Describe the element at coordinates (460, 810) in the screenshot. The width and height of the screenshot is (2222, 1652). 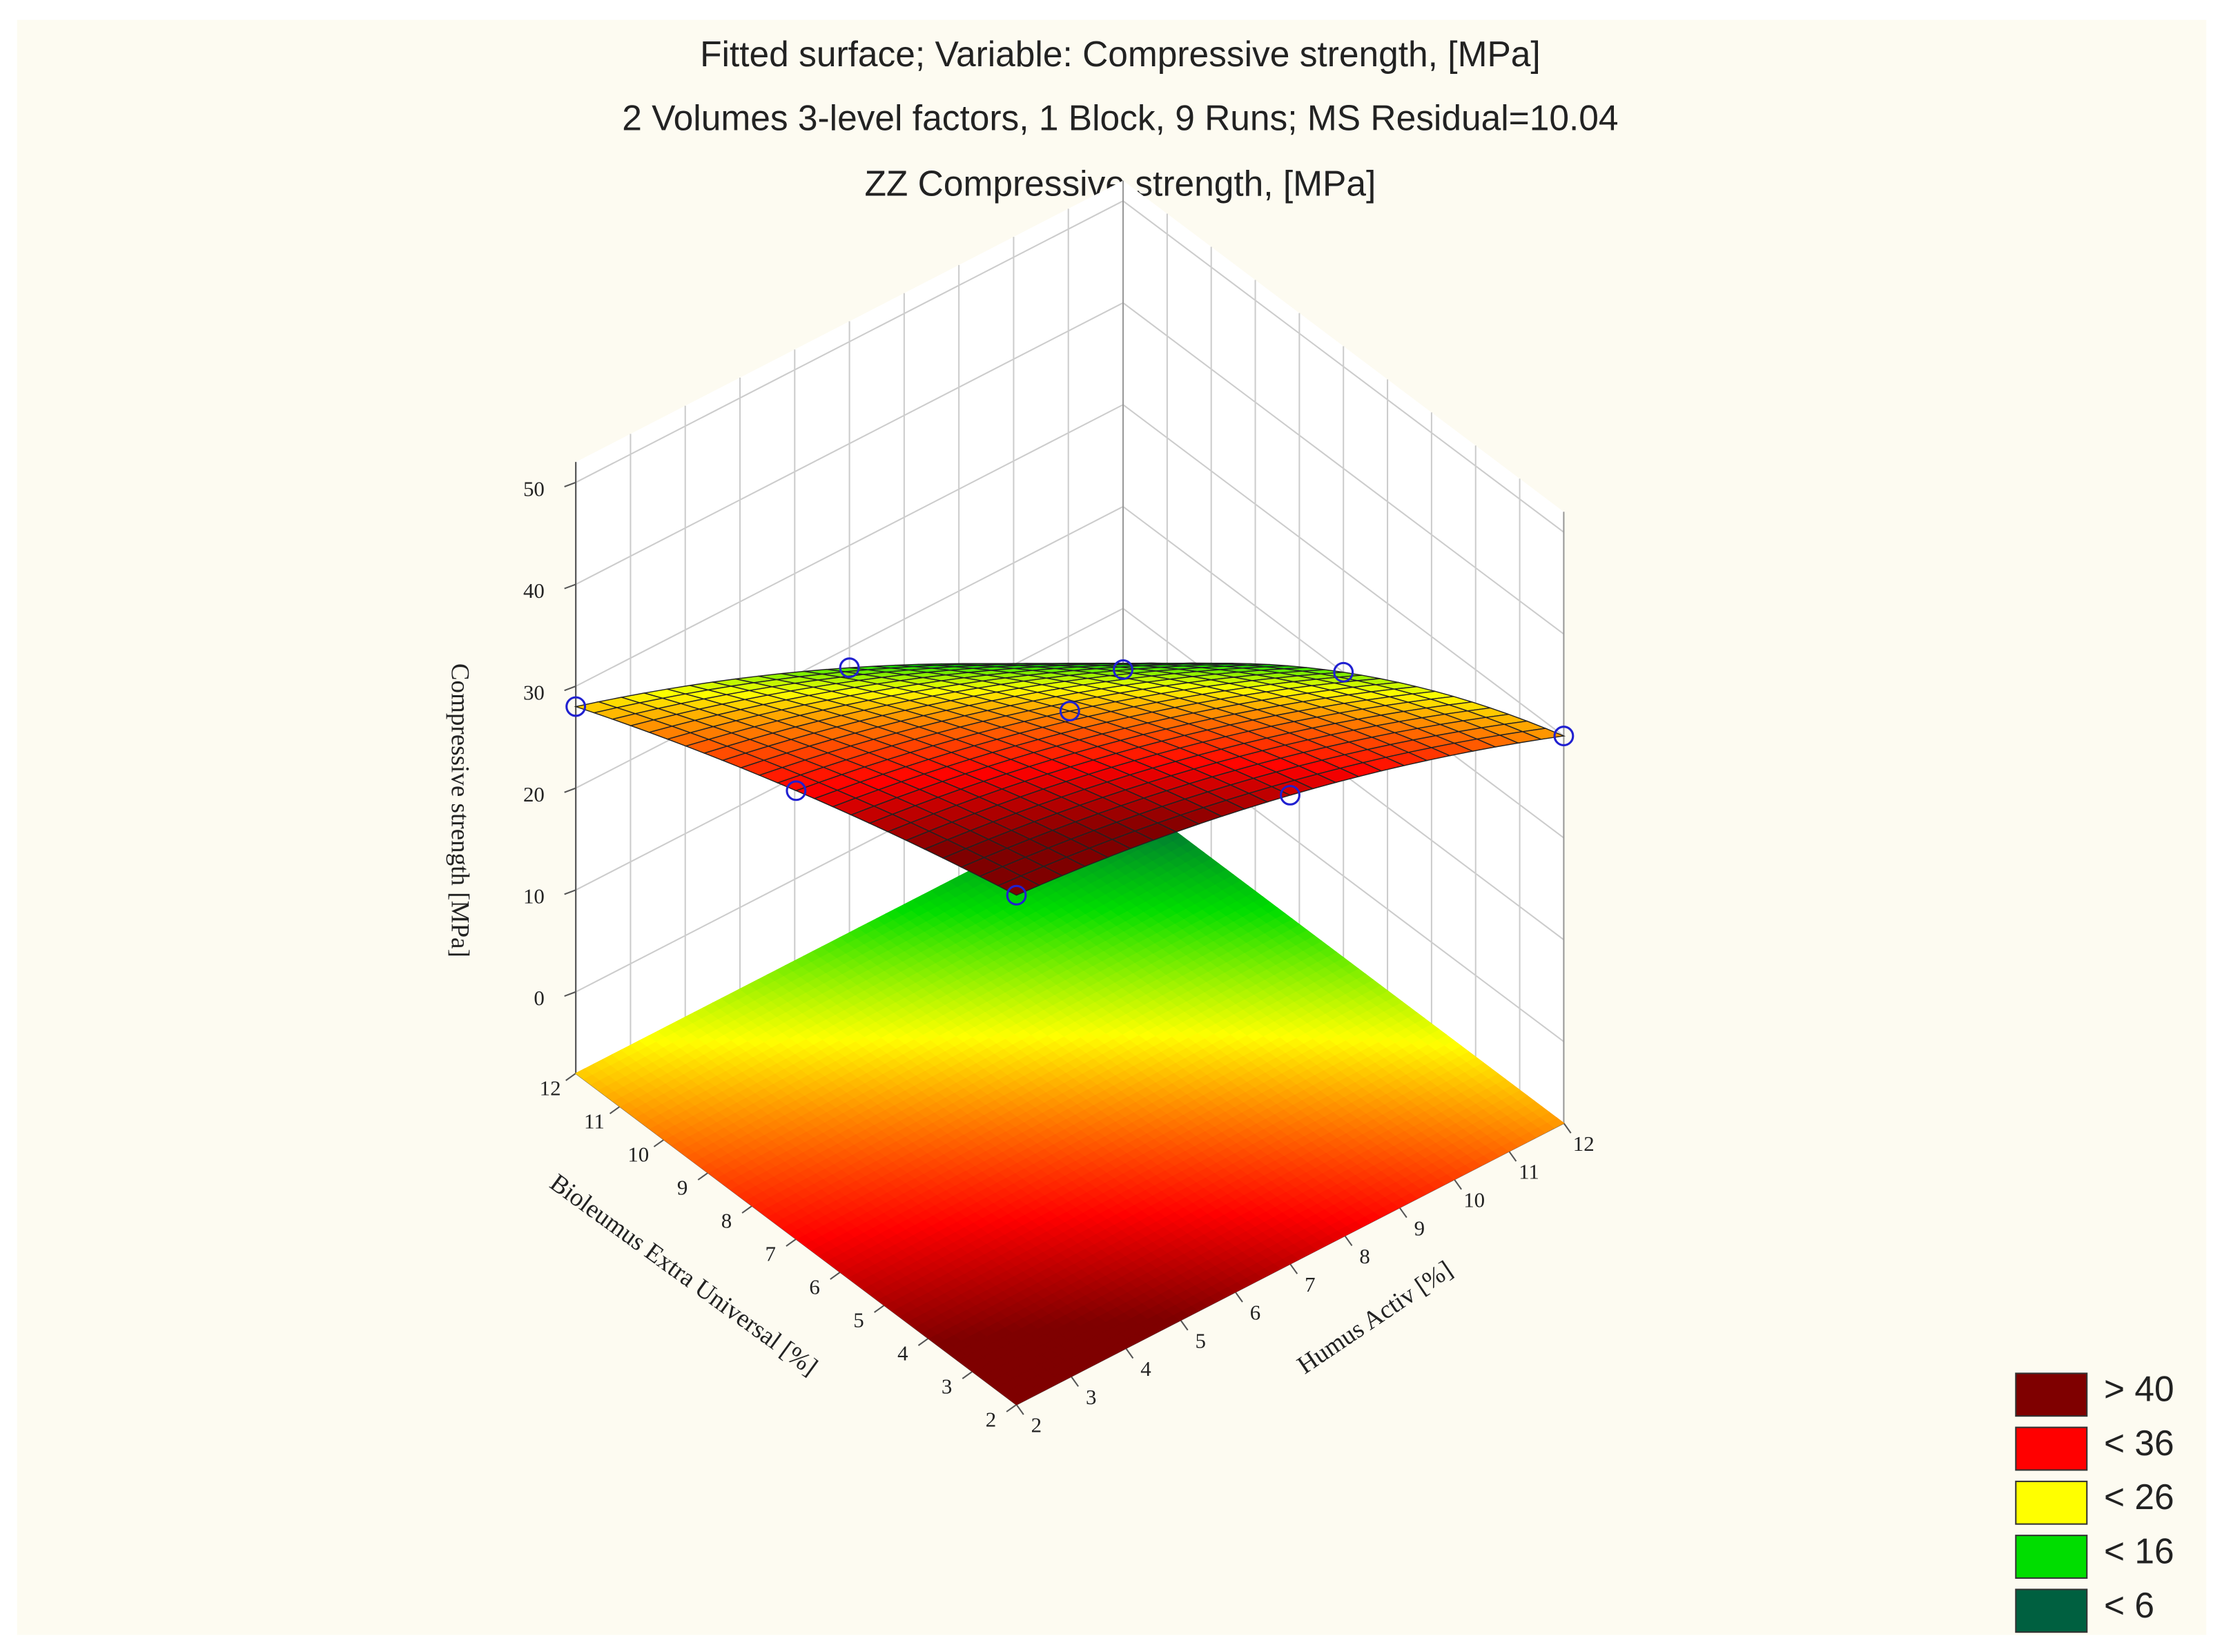
I see `z-axis-title: Compressive strength [MPa]` at that location.